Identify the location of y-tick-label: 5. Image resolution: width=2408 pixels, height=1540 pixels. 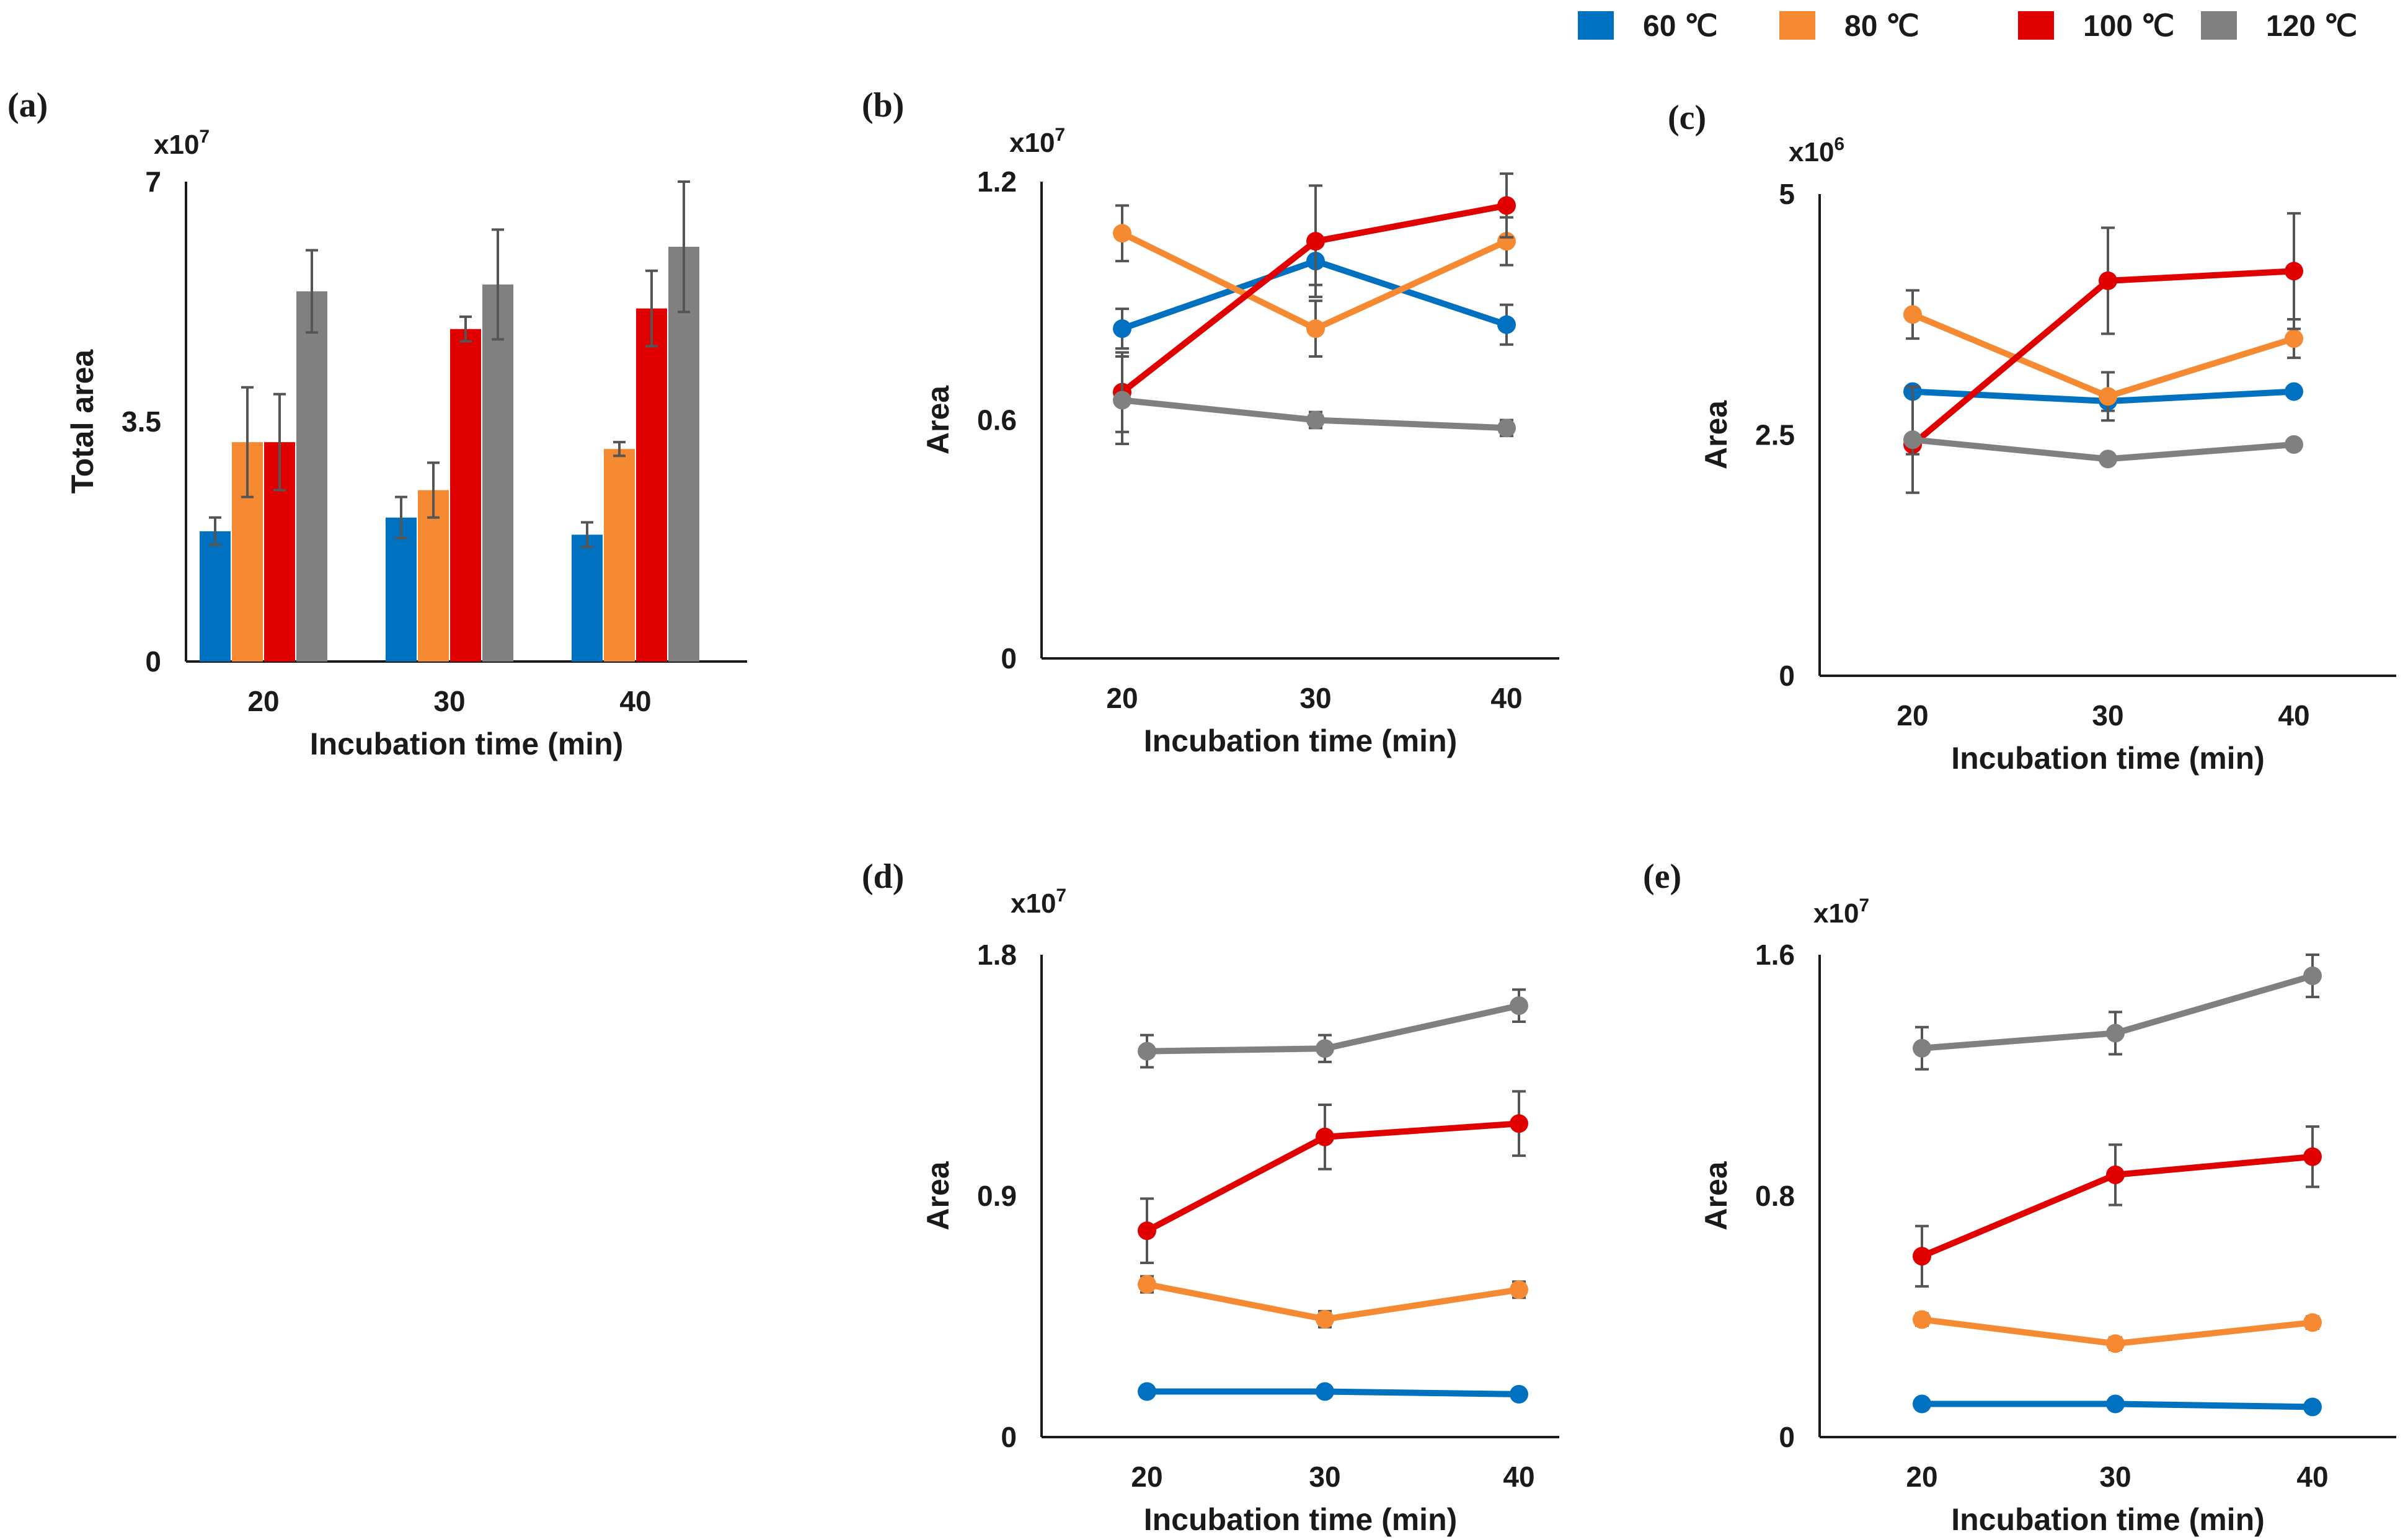
(1787, 194).